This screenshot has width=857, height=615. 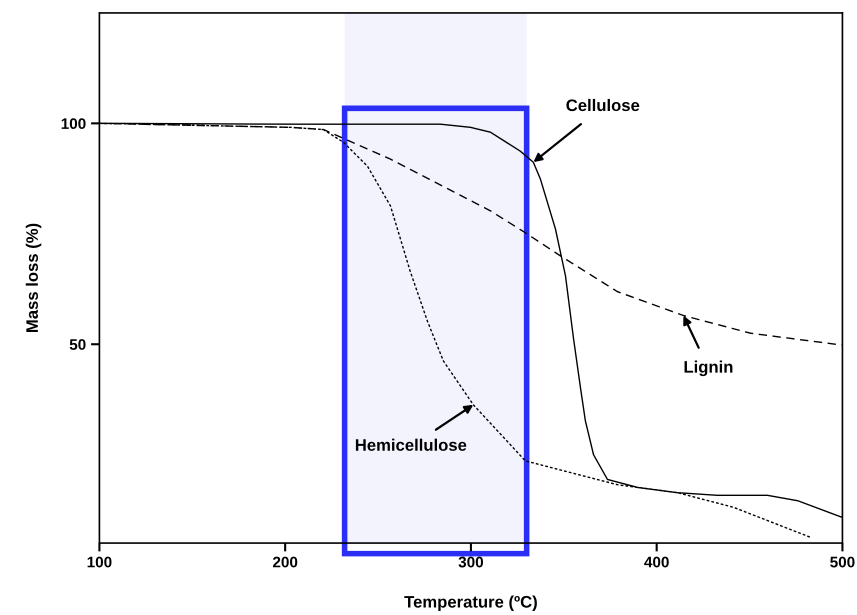 What do you see at coordinates (78, 344) in the screenshot?
I see `y-tick-label: 50` at bounding box center [78, 344].